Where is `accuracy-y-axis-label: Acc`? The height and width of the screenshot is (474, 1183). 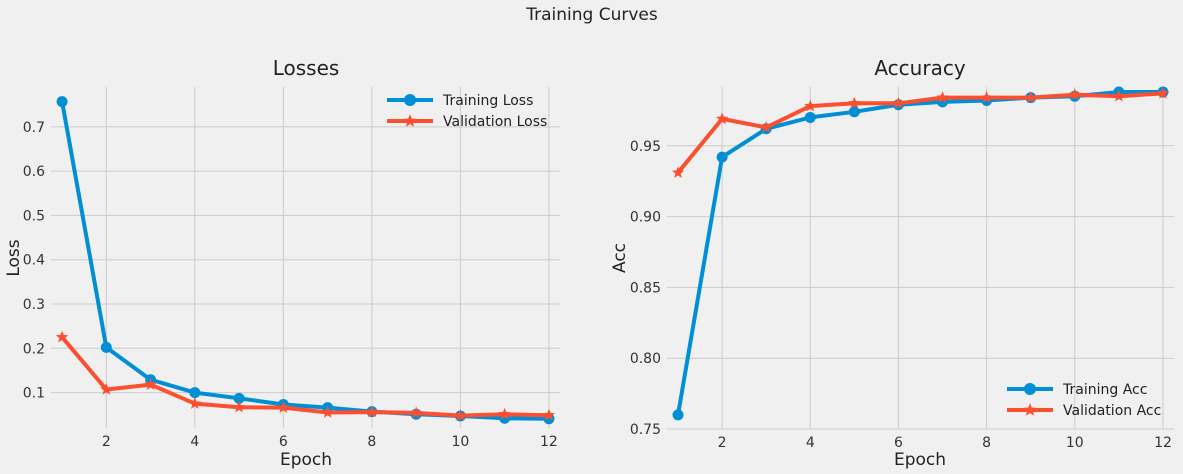 accuracy-y-axis-label: Acc is located at coordinates (620, 258).